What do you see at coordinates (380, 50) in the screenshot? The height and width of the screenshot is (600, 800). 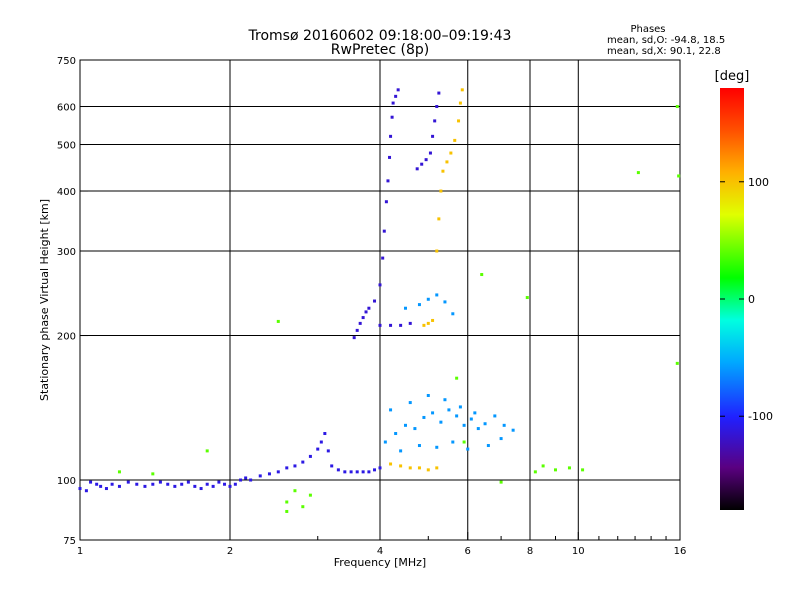 I see `chart-subtitle: RwPretec (8p)` at bounding box center [380, 50].